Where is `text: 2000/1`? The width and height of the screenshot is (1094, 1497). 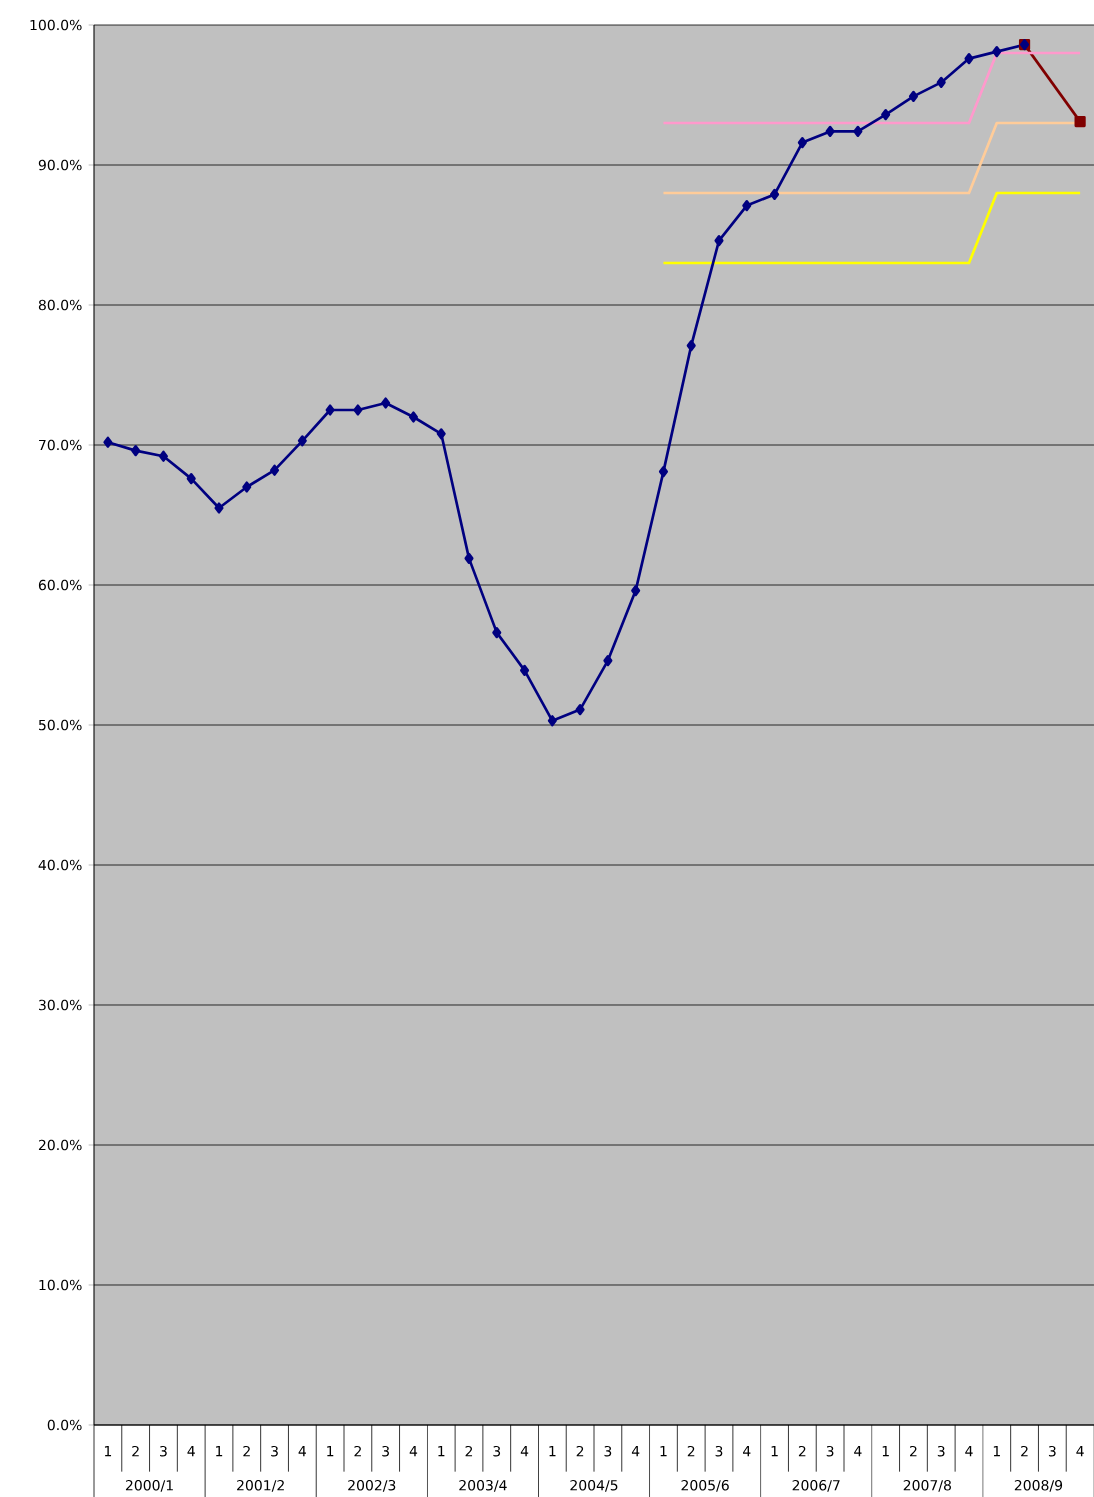
text: 2000/1 is located at coordinates (149, 1485).